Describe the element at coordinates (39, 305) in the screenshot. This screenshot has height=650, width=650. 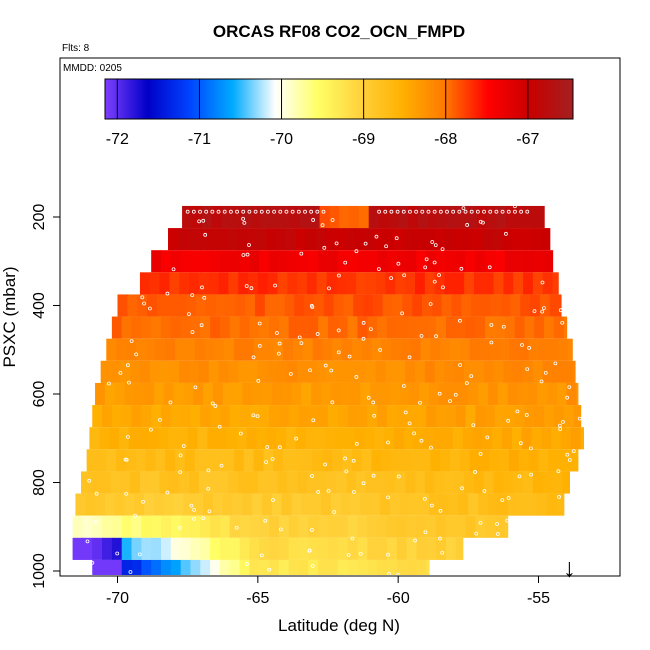
I see `y-tick-label: 400` at that location.